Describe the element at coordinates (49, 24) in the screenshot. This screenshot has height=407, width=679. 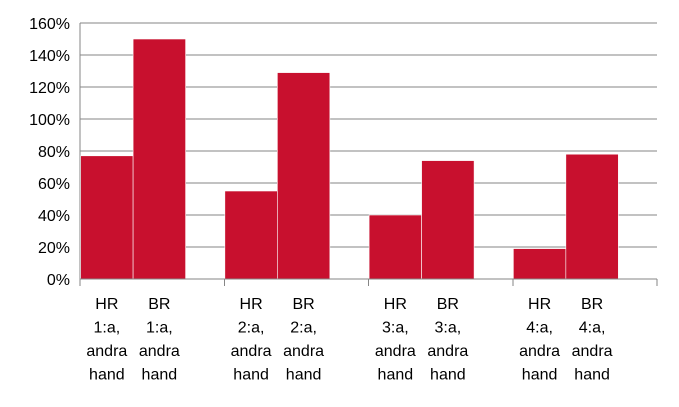
I see `y-tick-label: 160%` at that location.